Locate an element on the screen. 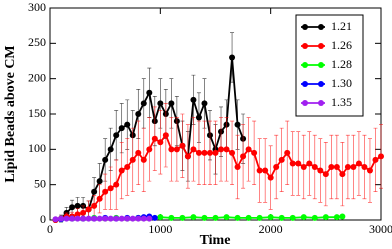 The width and height of the screenshot is (392, 249). y-tick-label: 150 is located at coordinates (37, 113).